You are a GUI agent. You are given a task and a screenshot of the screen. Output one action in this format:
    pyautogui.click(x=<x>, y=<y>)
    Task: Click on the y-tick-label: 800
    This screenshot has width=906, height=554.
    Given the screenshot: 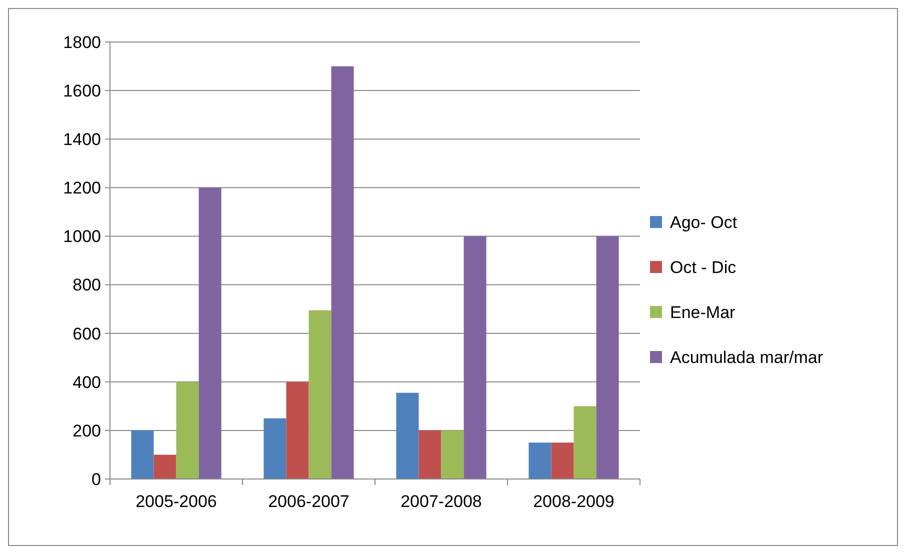 What is the action you would take?
    pyautogui.click(x=86, y=285)
    